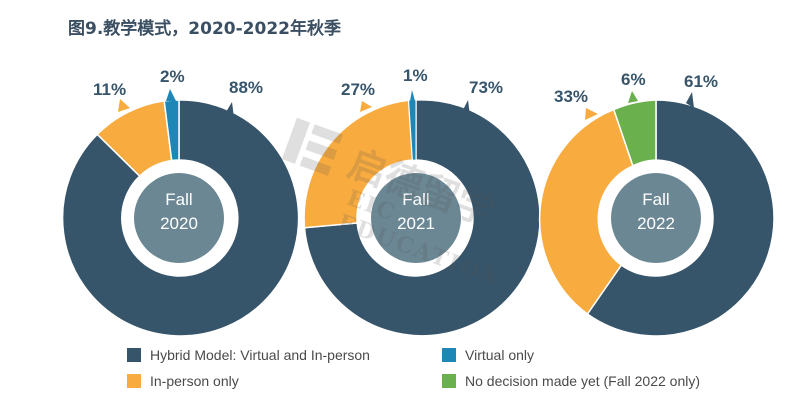 The image size is (800, 409). Describe the element at coordinates (172, 76) in the screenshot. I see `label-2020-virtual: 2%` at that location.